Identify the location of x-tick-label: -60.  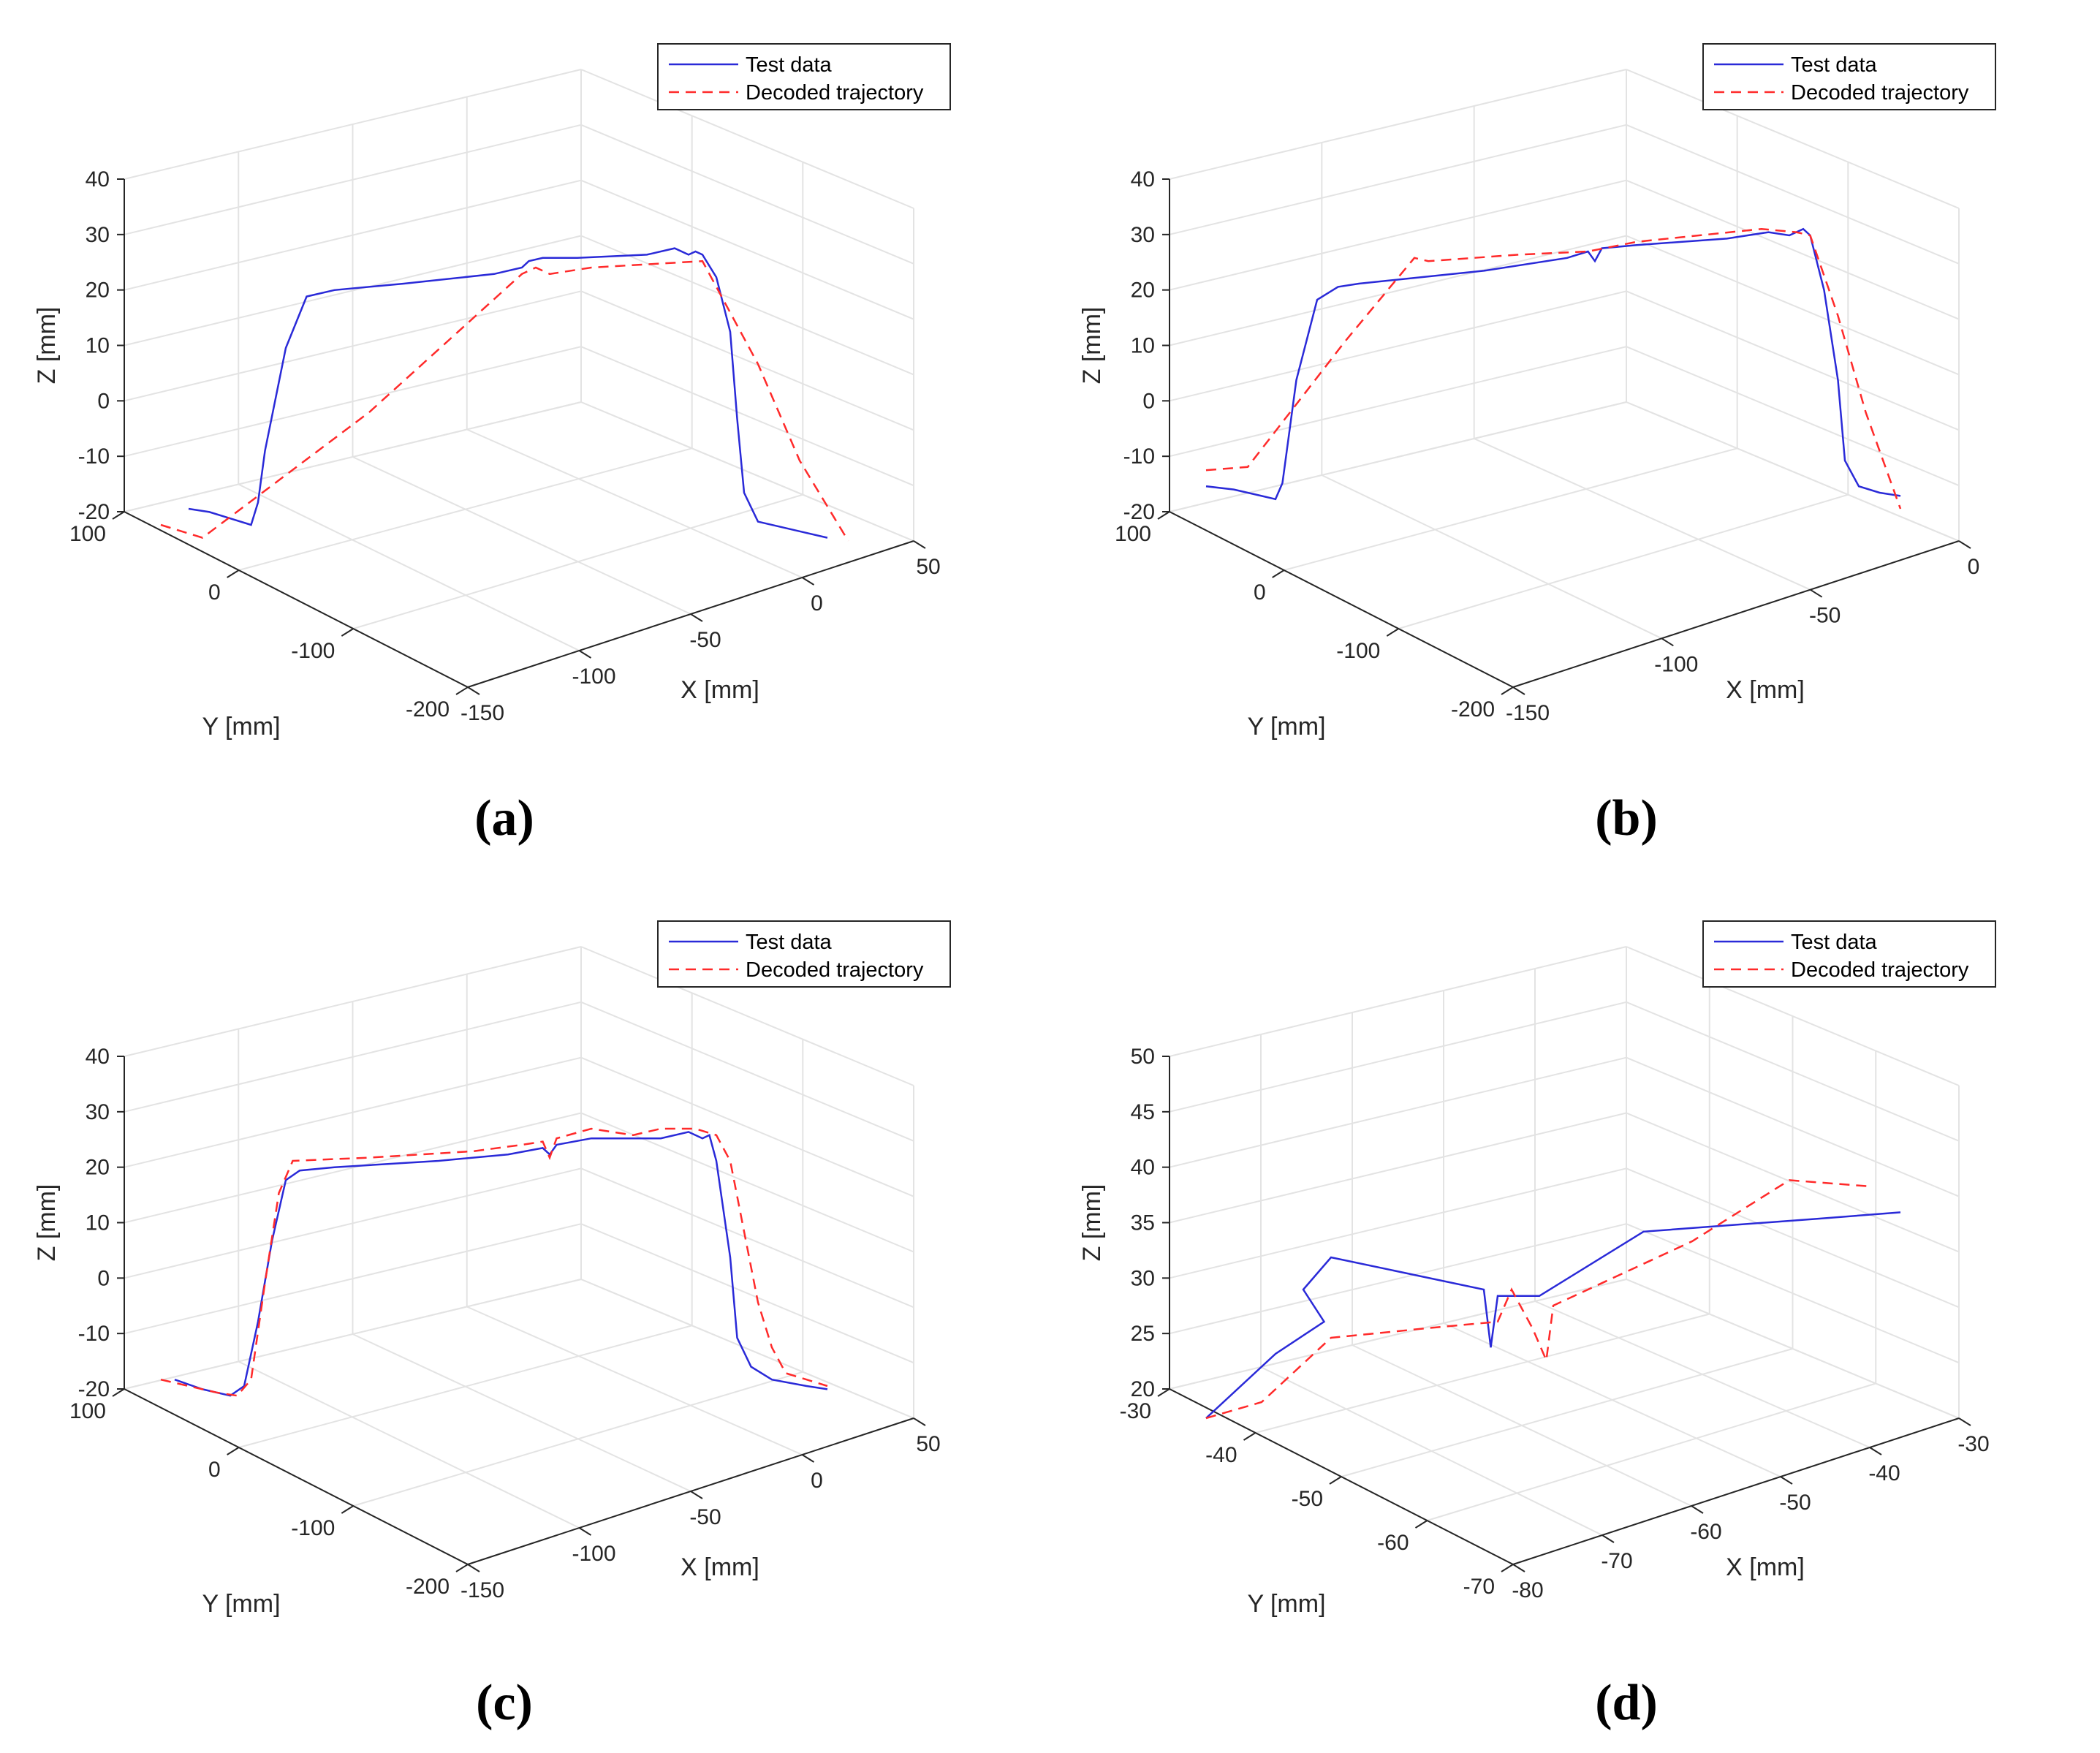
(1705, 1532).